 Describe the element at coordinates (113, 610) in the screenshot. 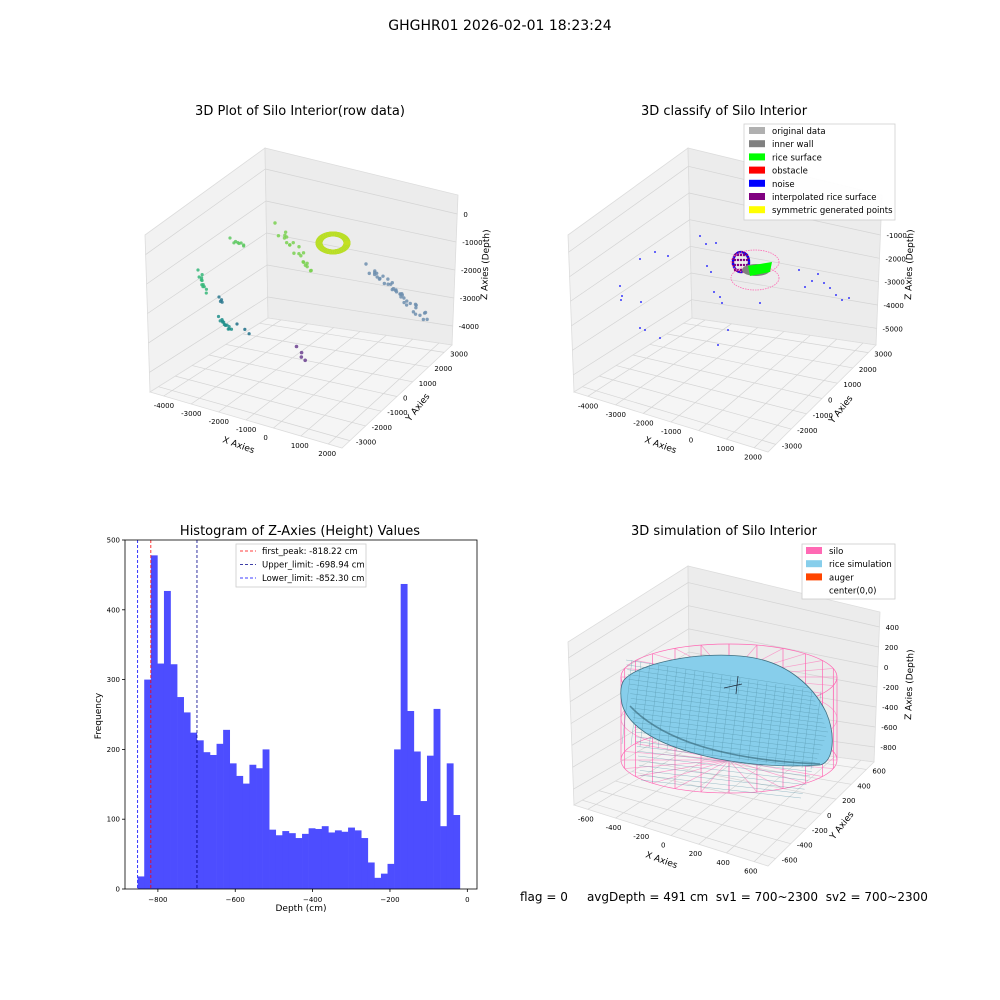

I see `y-tick-label: 400` at that location.